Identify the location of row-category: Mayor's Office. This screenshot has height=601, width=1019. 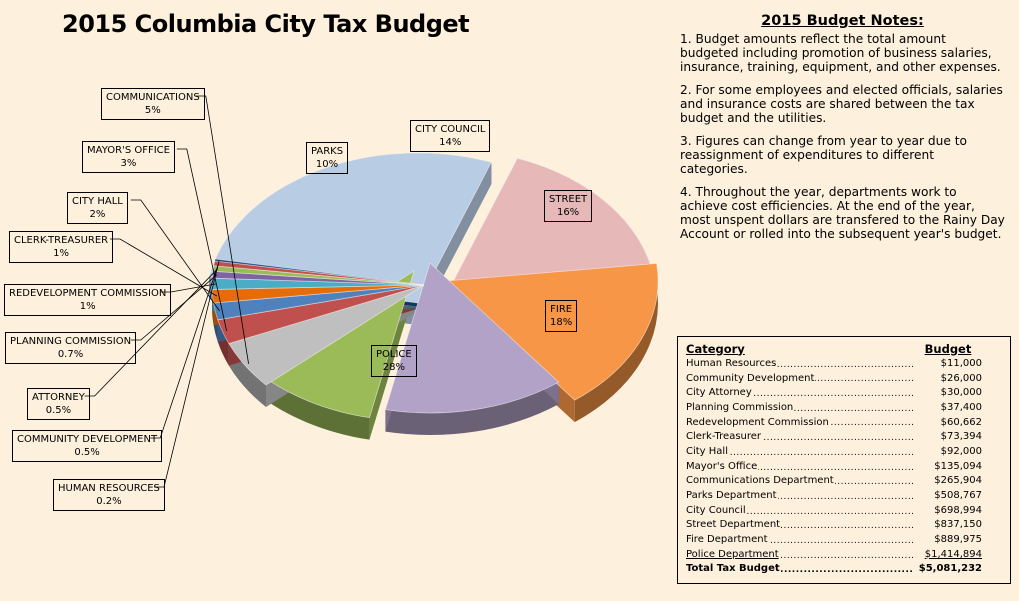
(800, 466).